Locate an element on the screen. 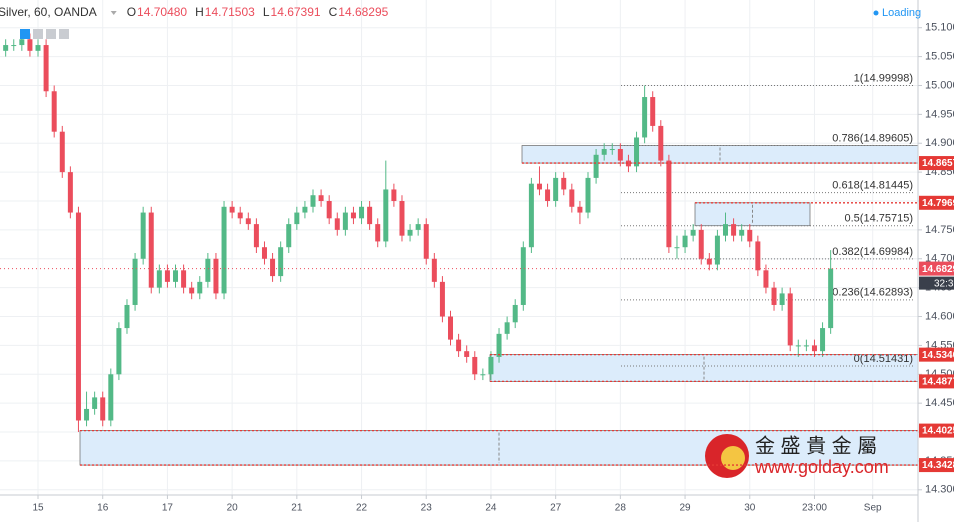 The height and width of the screenshot is (522, 954). fib-label: 1(14.99998) is located at coordinates (883, 78).